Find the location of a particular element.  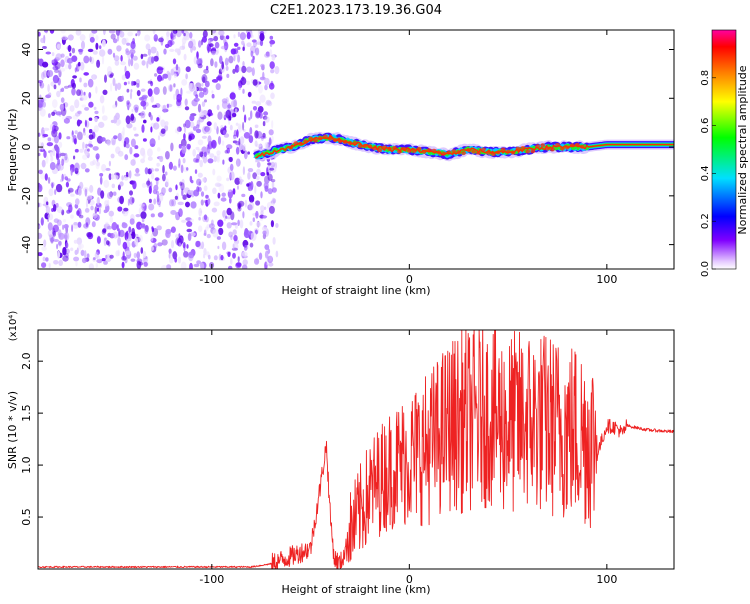

snr-ytick-label: 1.0 is located at coordinates (26, 465).